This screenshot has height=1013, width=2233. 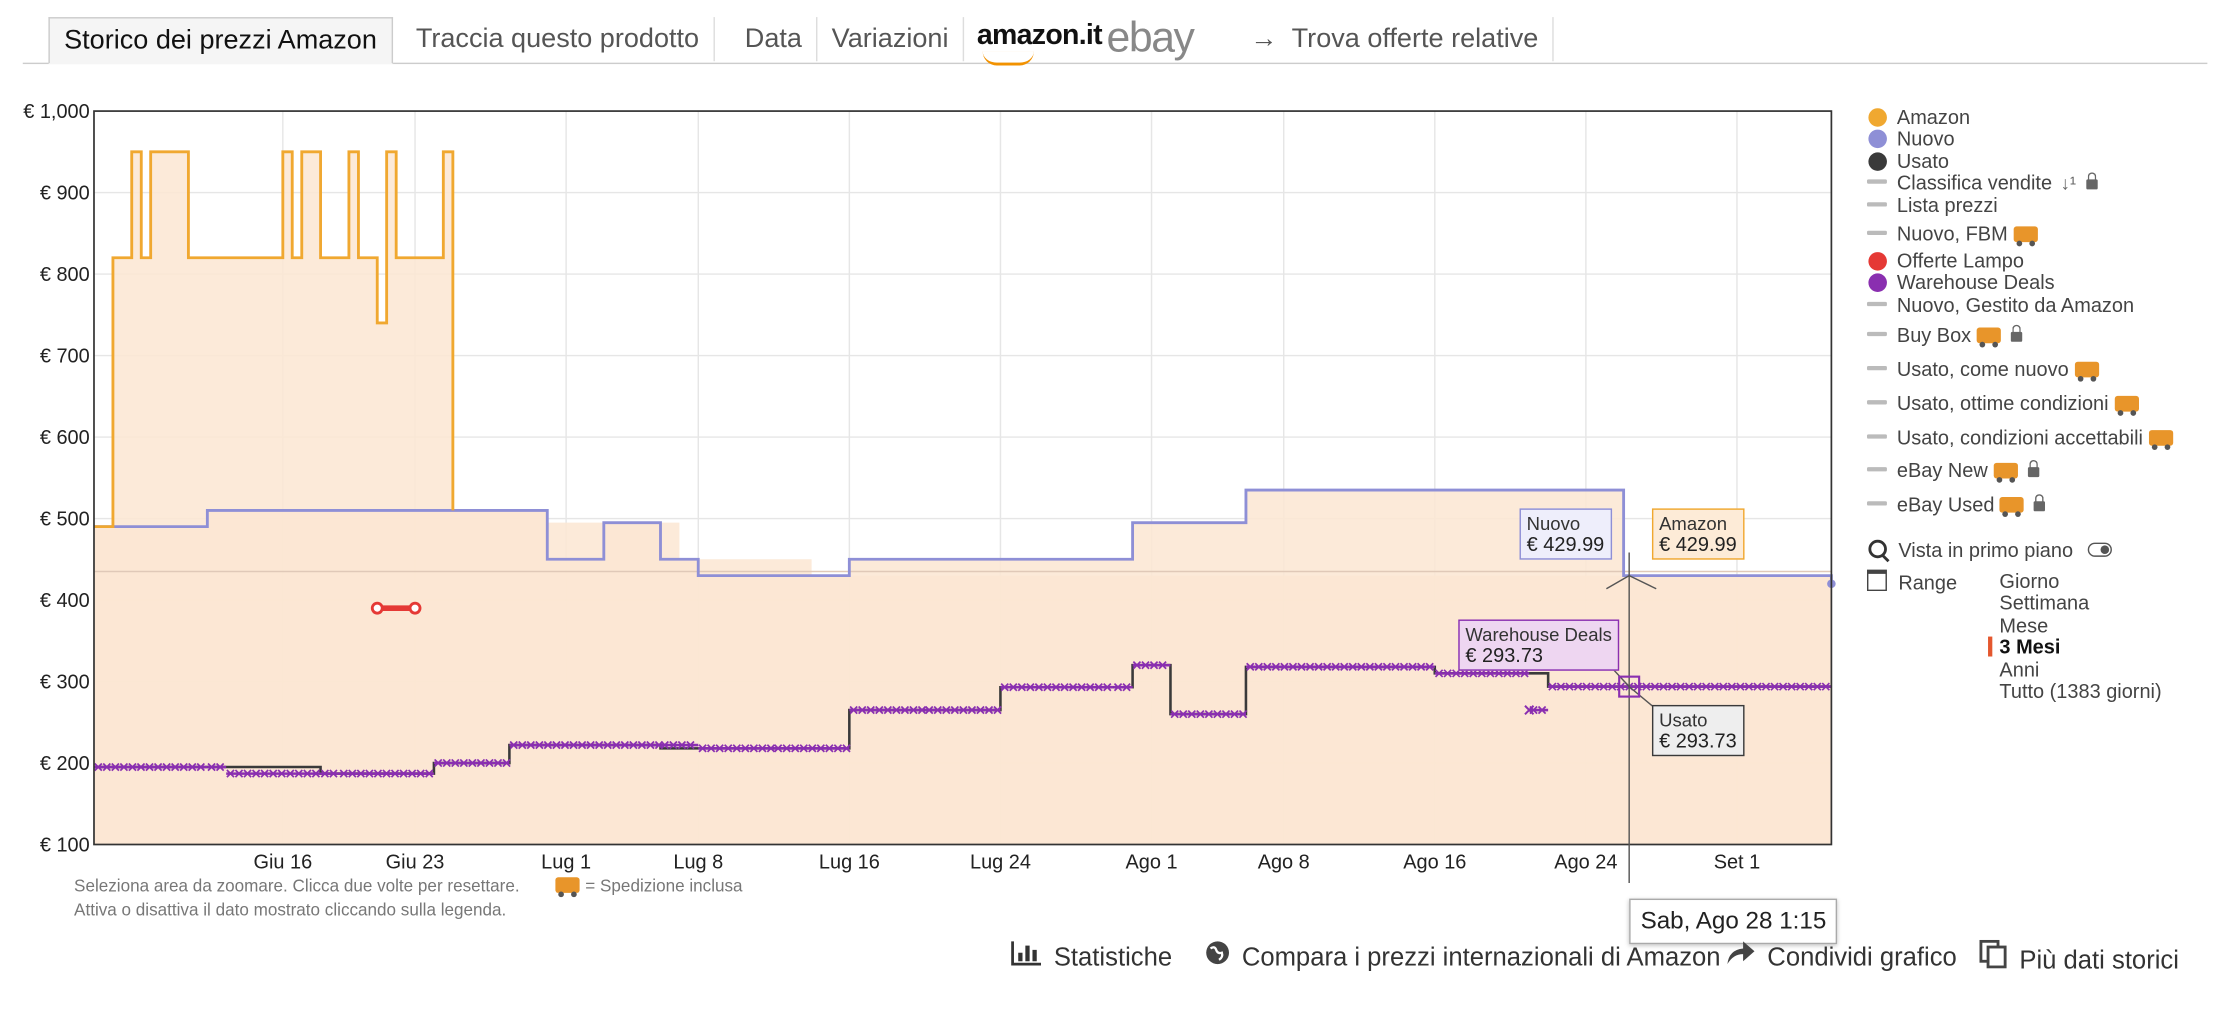 What do you see at coordinates (65, 357) in the screenshot?
I see `y-tick-label: € 700` at bounding box center [65, 357].